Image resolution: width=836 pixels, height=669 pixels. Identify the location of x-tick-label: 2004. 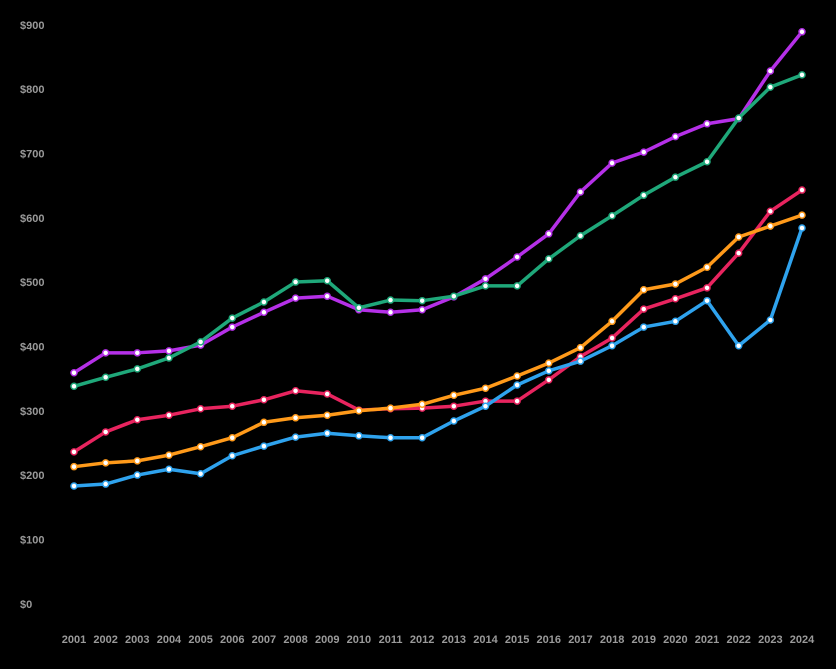
(169, 640).